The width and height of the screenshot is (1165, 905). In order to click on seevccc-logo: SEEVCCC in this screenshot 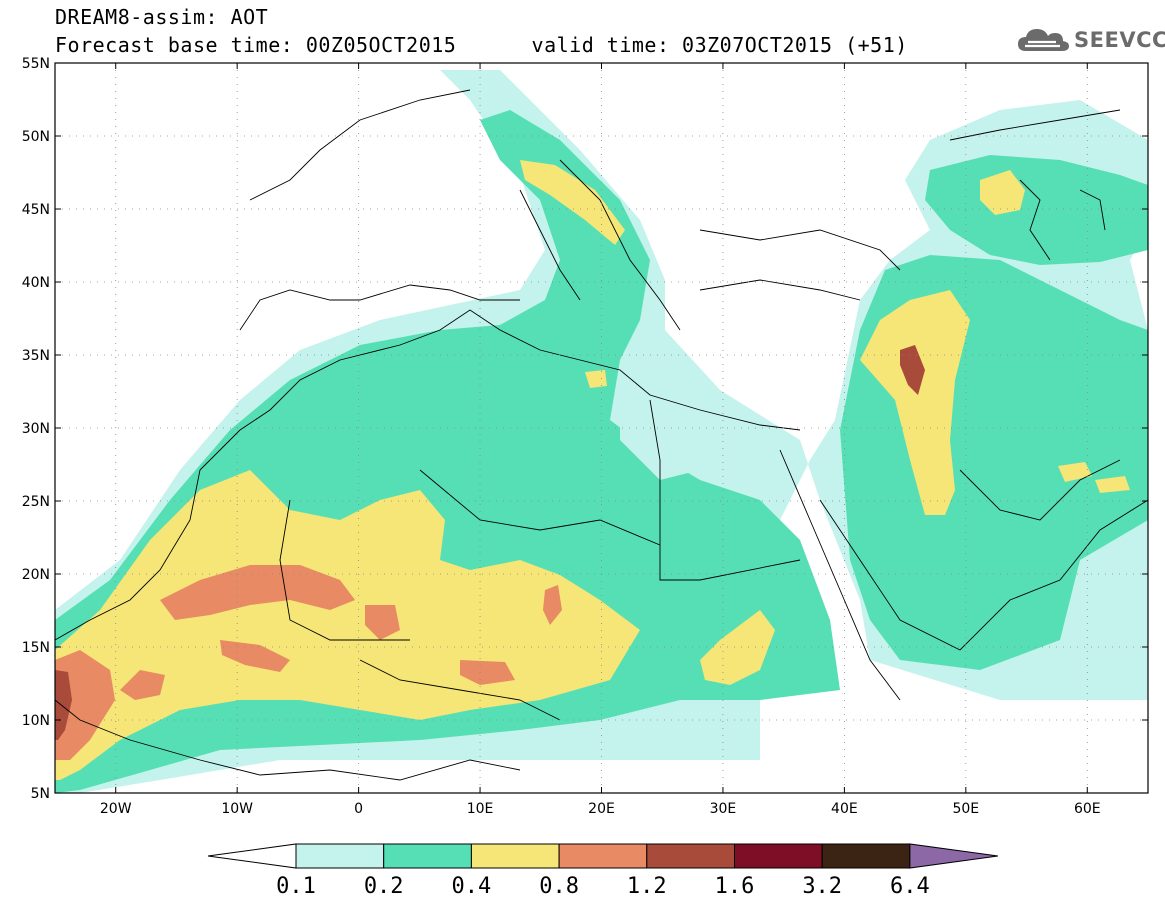, I will do `click(1090, 40)`.